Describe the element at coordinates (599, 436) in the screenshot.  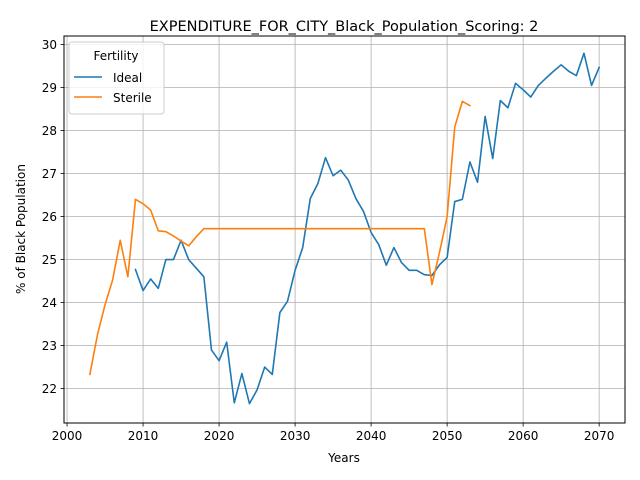
I see `x-tick-label: 2070` at that location.